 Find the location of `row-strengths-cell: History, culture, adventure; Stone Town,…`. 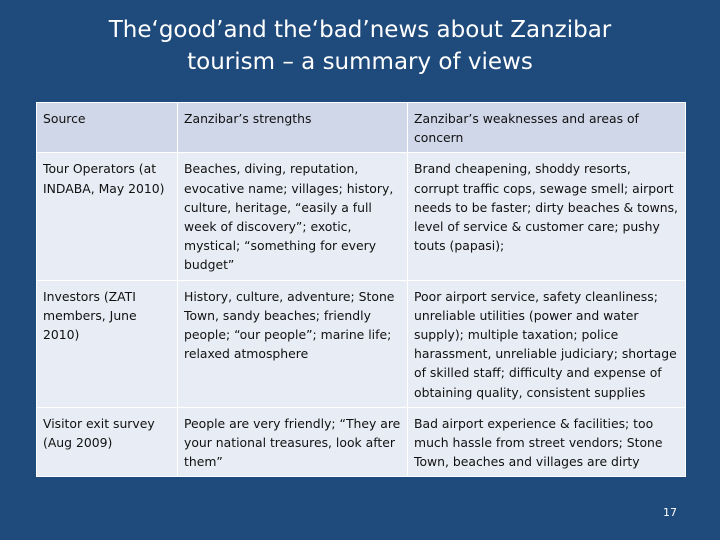

row-strengths-cell: History, culture, adventure; Stone Town,… is located at coordinates (292, 343).